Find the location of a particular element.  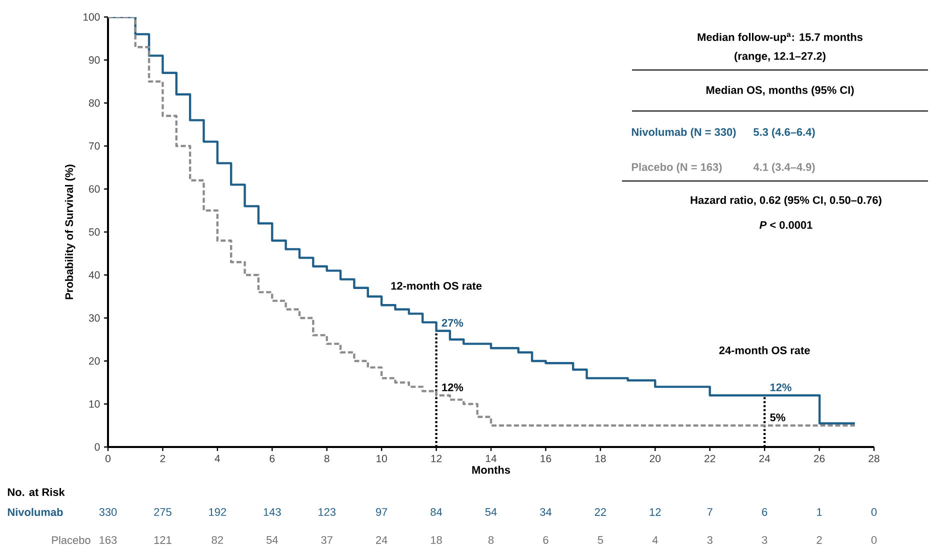

text: 97 is located at coordinates (382, 512).